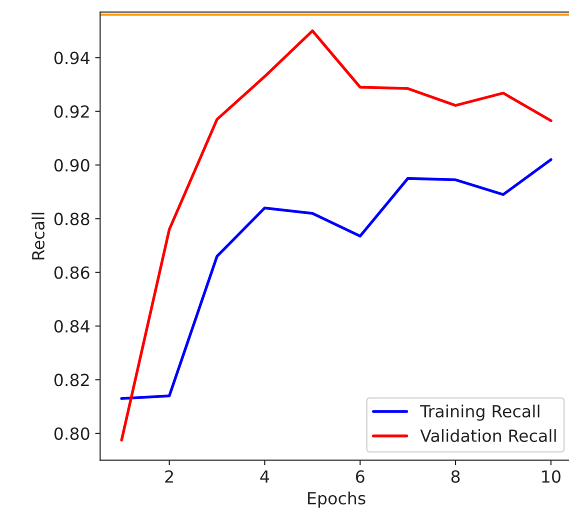 This screenshot has height=523, width=569. I want to click on x-tick-label: 2, so click(169, 476).